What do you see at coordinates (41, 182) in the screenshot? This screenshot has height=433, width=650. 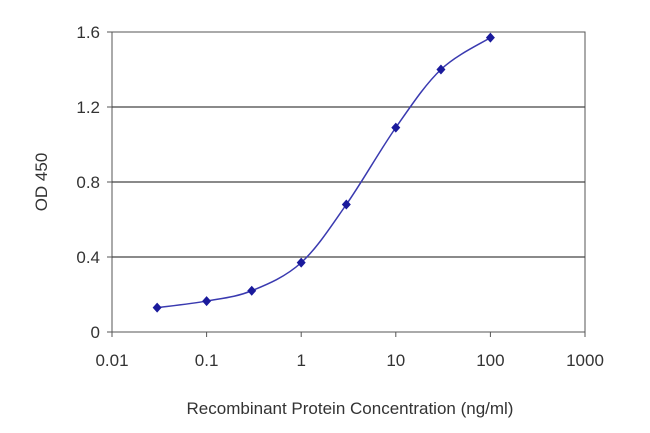 I see `y-axis-label: OD 450` at bounding box center [41, 182].